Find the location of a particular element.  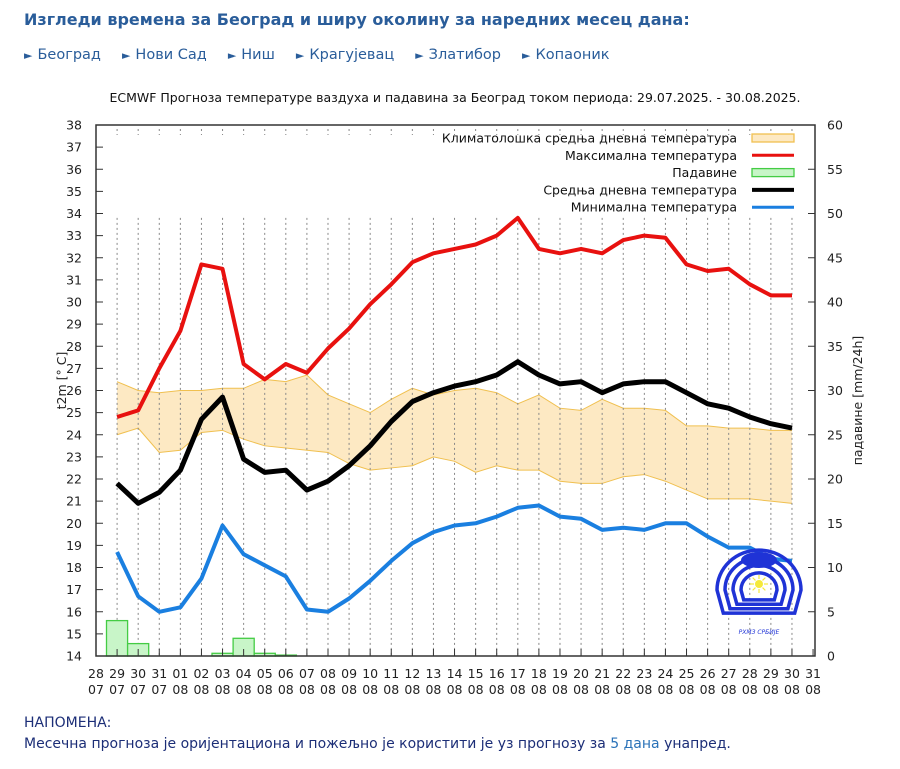

x-tick-label-day: 04 is located at coordinates (244, 673).